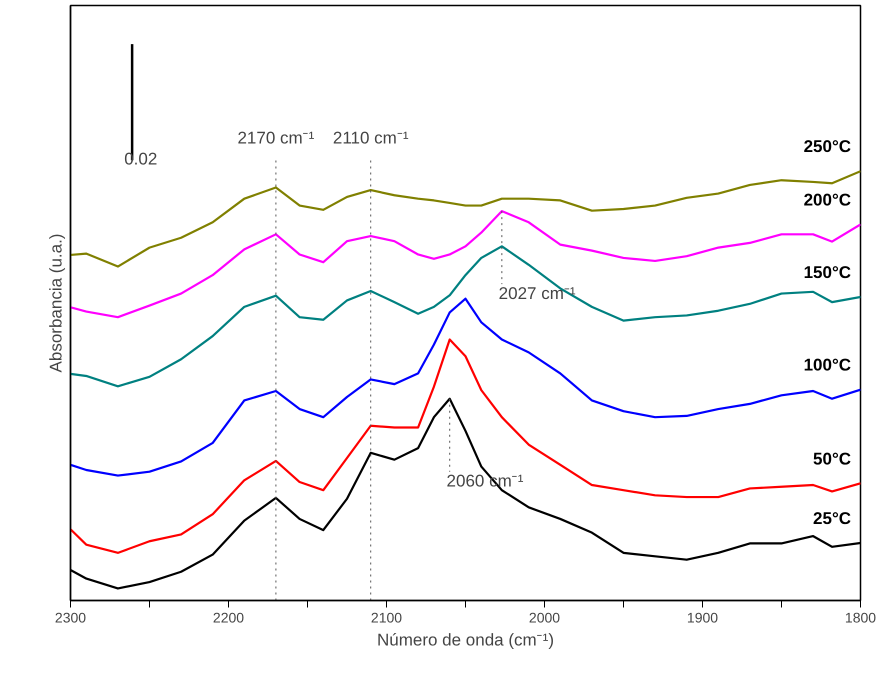  Describe the element at coordinates (828, 272) in the screenshot. I see `series-label: 150°C` at that location.